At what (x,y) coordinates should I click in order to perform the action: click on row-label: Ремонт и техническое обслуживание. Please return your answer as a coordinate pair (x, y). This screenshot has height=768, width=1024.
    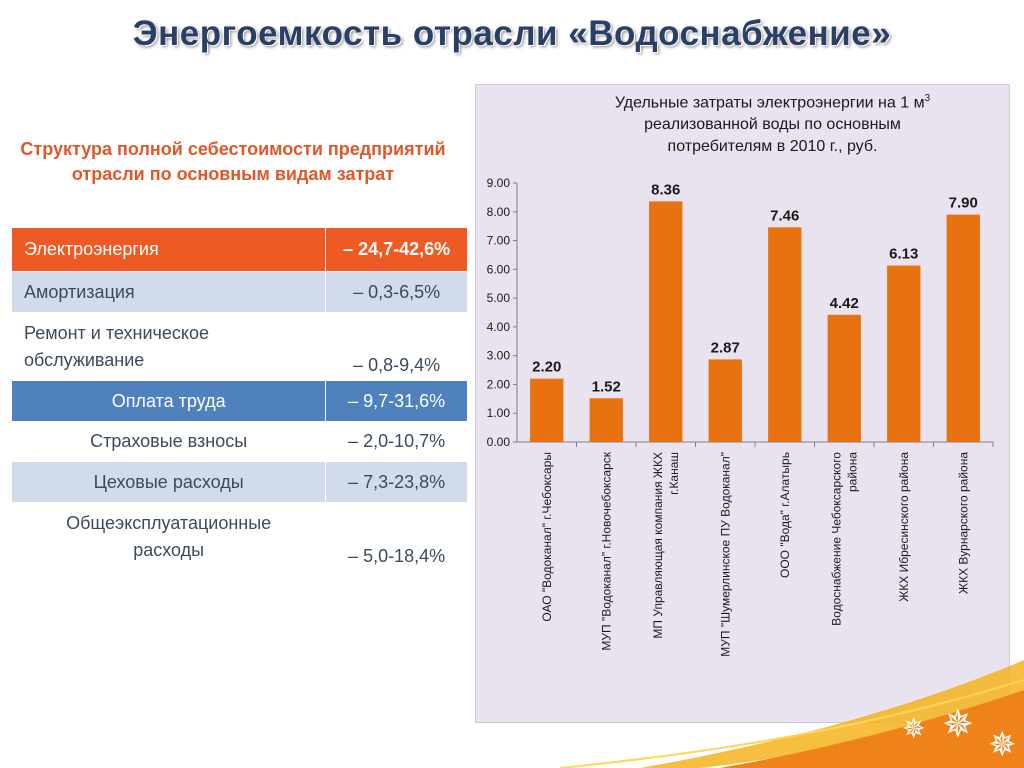
    Looking at the image, I should click on (169, 346).